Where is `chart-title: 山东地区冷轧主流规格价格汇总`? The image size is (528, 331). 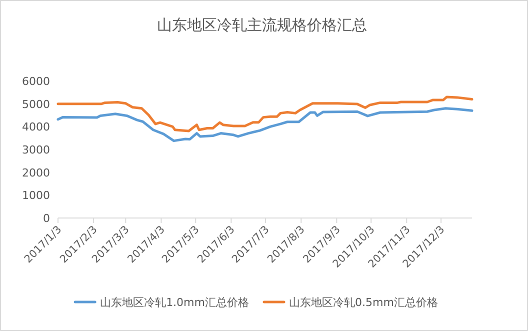 chart-title: 山东地区冷轧主流规格价格汇总 is located at coordinates (262, 25).